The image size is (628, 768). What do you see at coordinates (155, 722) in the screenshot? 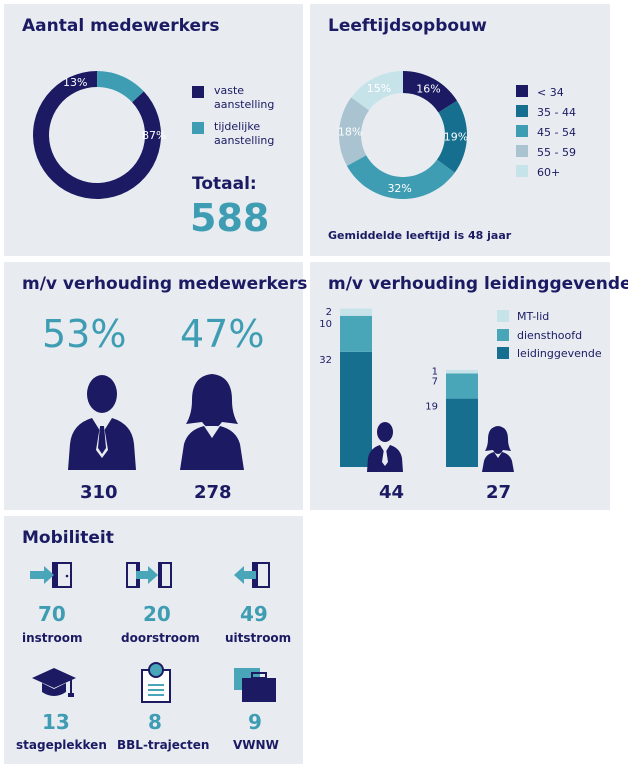
I see `mobility-value-bbl: 8` at bounding box center [155, 722].